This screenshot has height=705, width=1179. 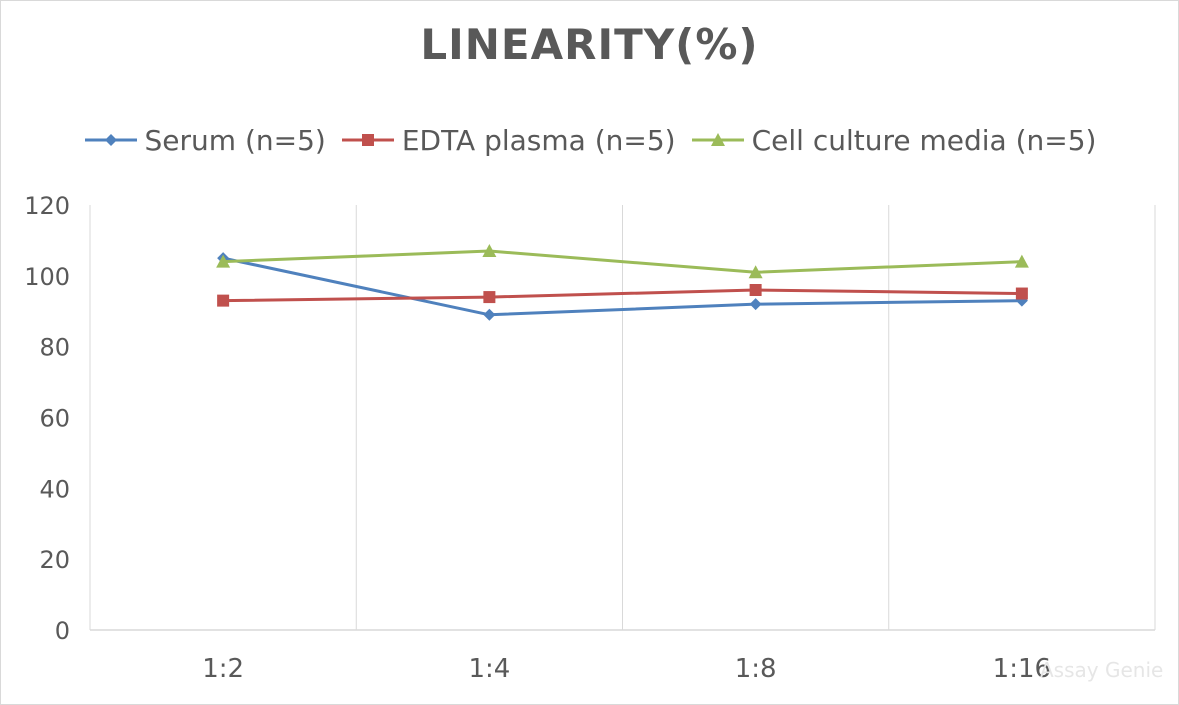 I want to click on y-tick-label: 40, so click(x=54, y=489).